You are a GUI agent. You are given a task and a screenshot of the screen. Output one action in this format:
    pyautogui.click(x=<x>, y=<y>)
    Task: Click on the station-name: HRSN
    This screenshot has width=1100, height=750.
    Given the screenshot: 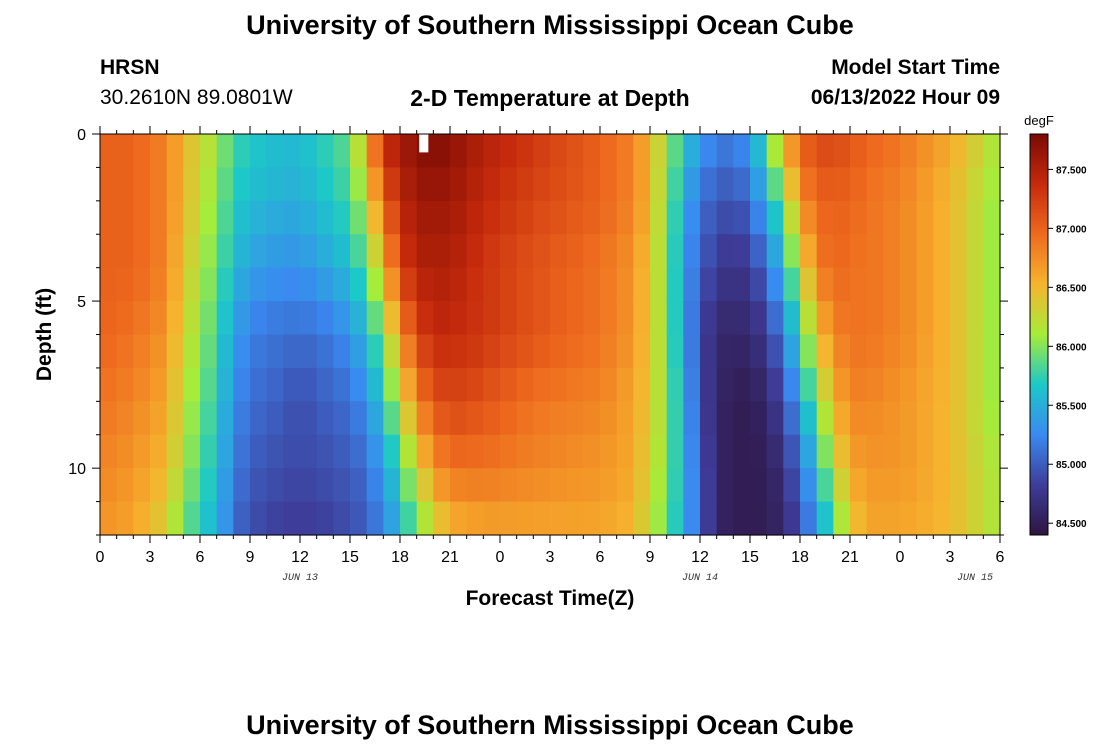 What is the action you would take?
    pyautogui.click(x=130, y=67)
    